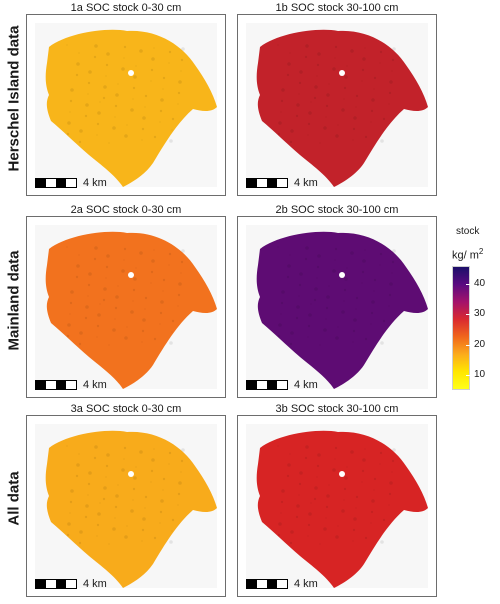 Image resolution: width=500 pixels, height=604 pixels. Describe the element at coordinates (14, 498) in the screenshot. I see `row-label-all: All data` at that location.